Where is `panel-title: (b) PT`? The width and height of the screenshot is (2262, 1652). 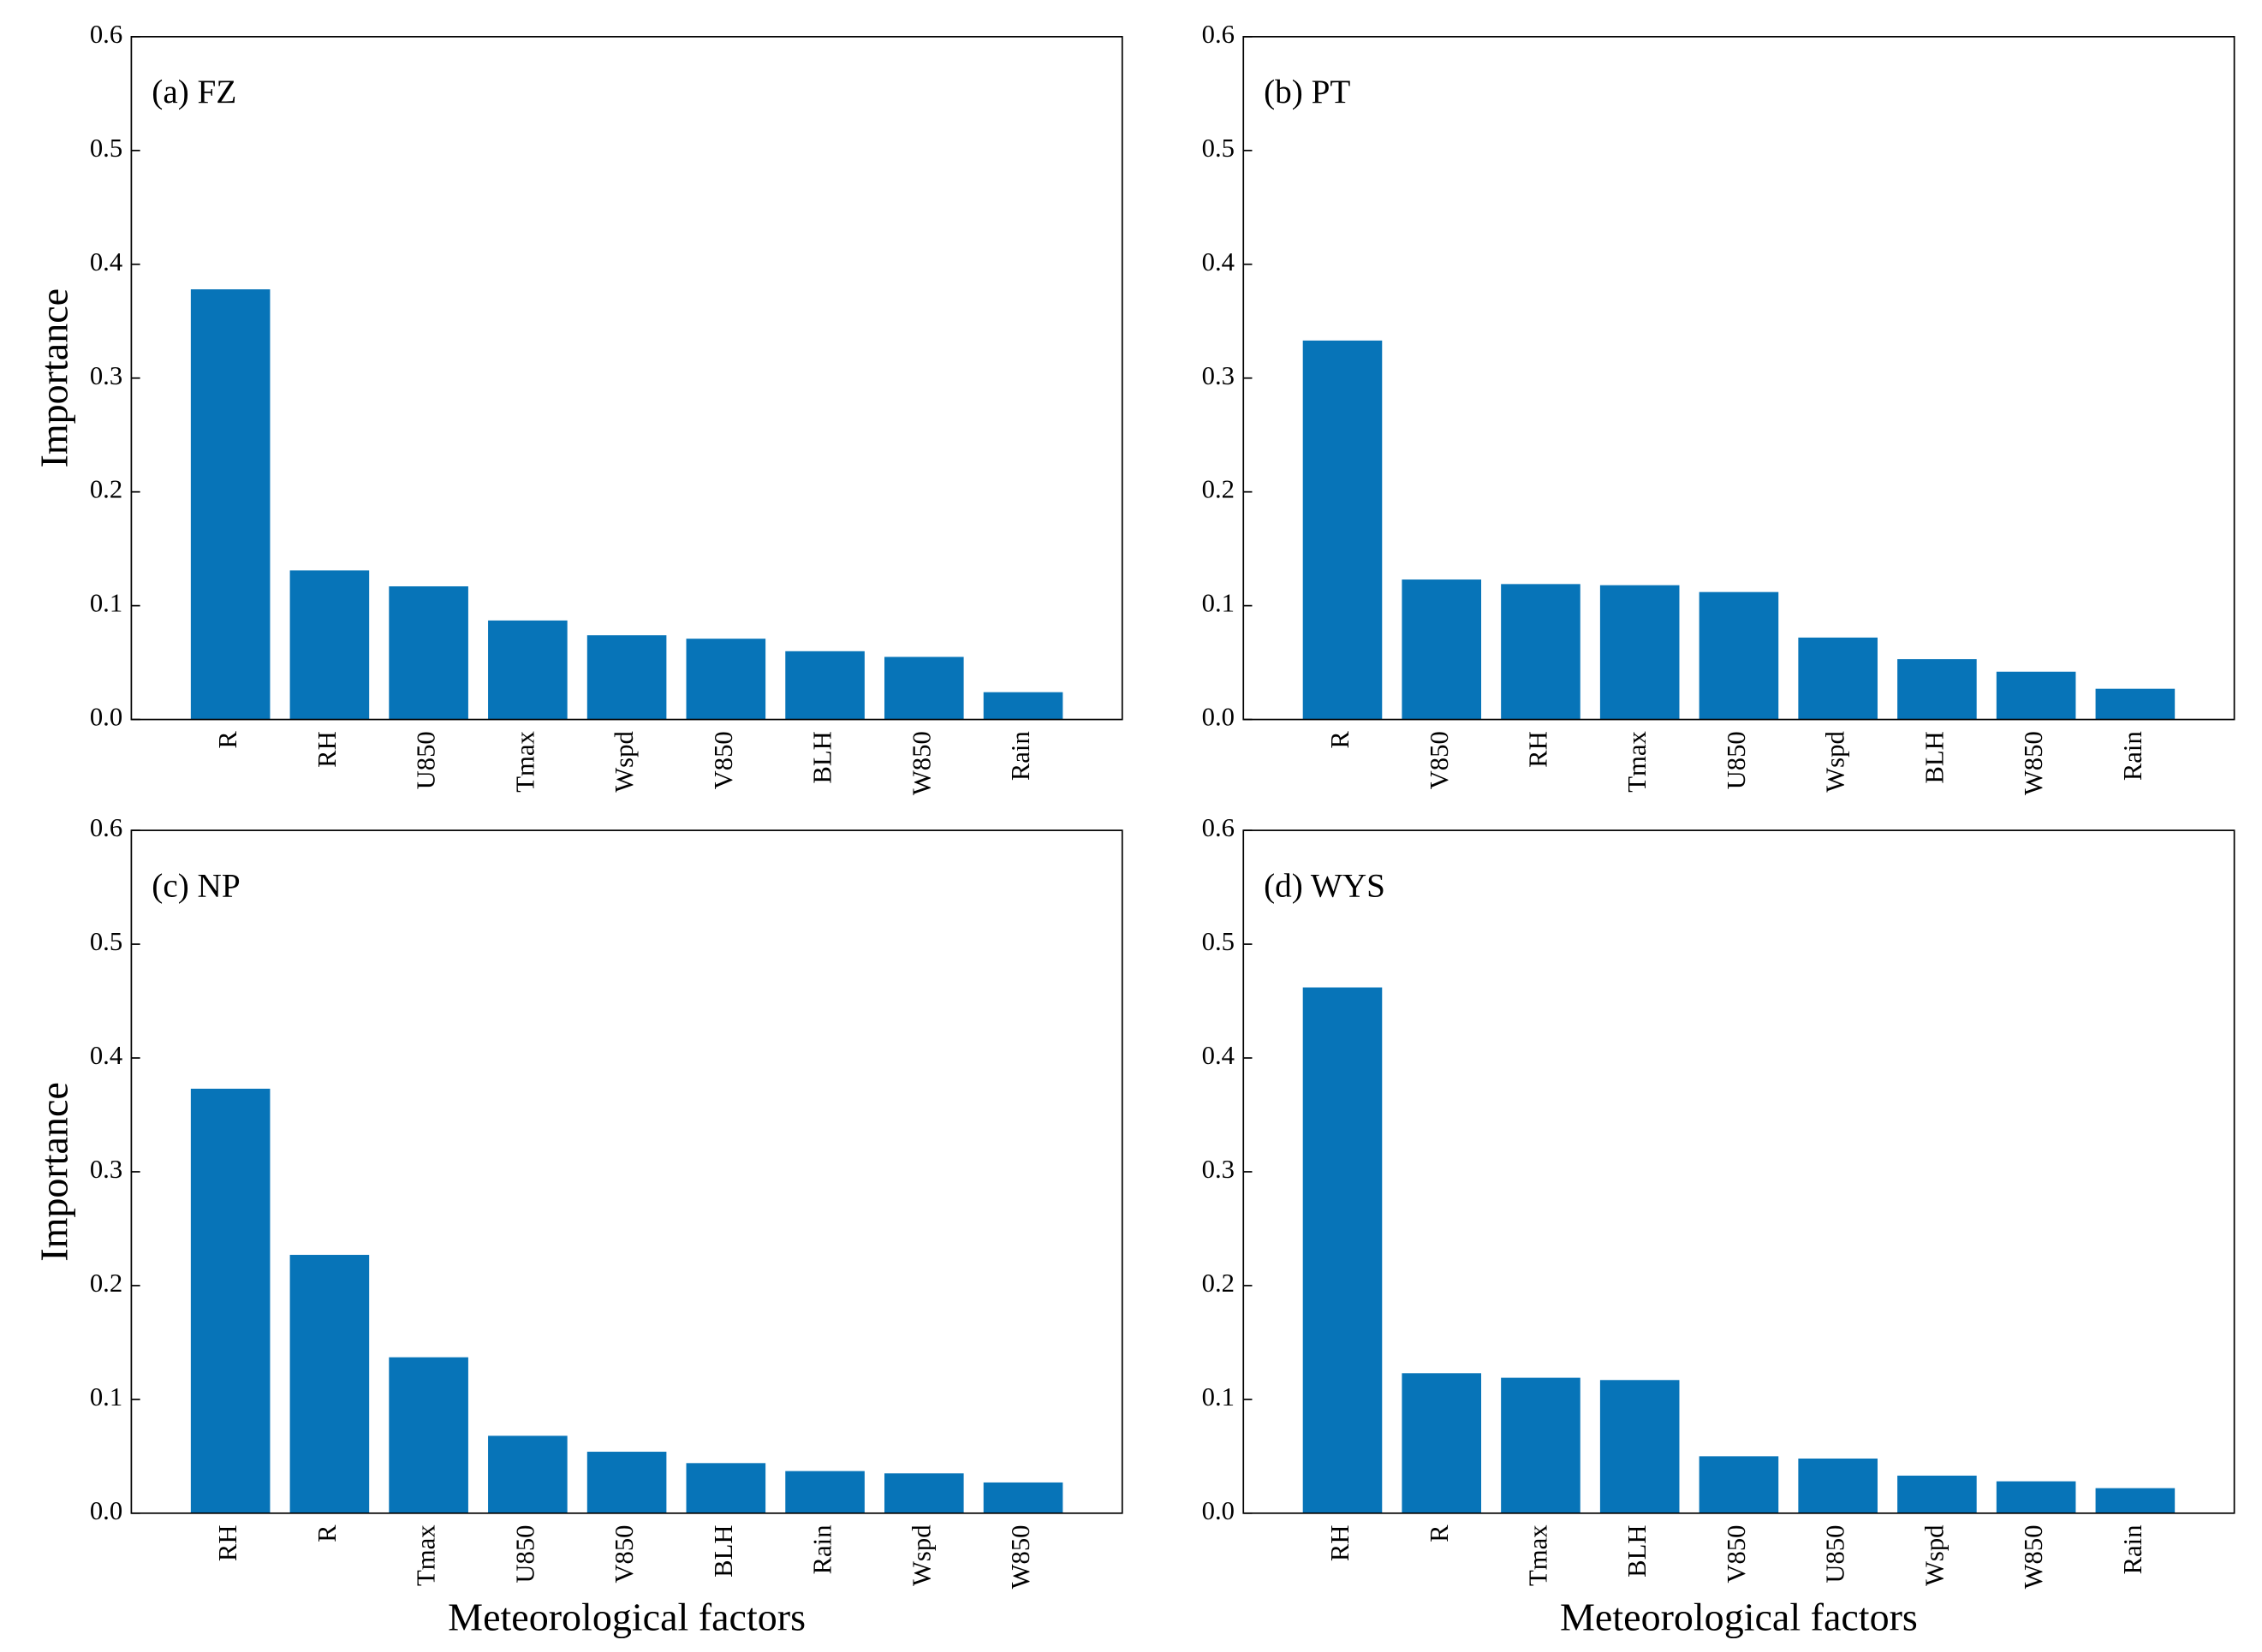 panel-title: (b) PT is located at coordinates (1307, 92).